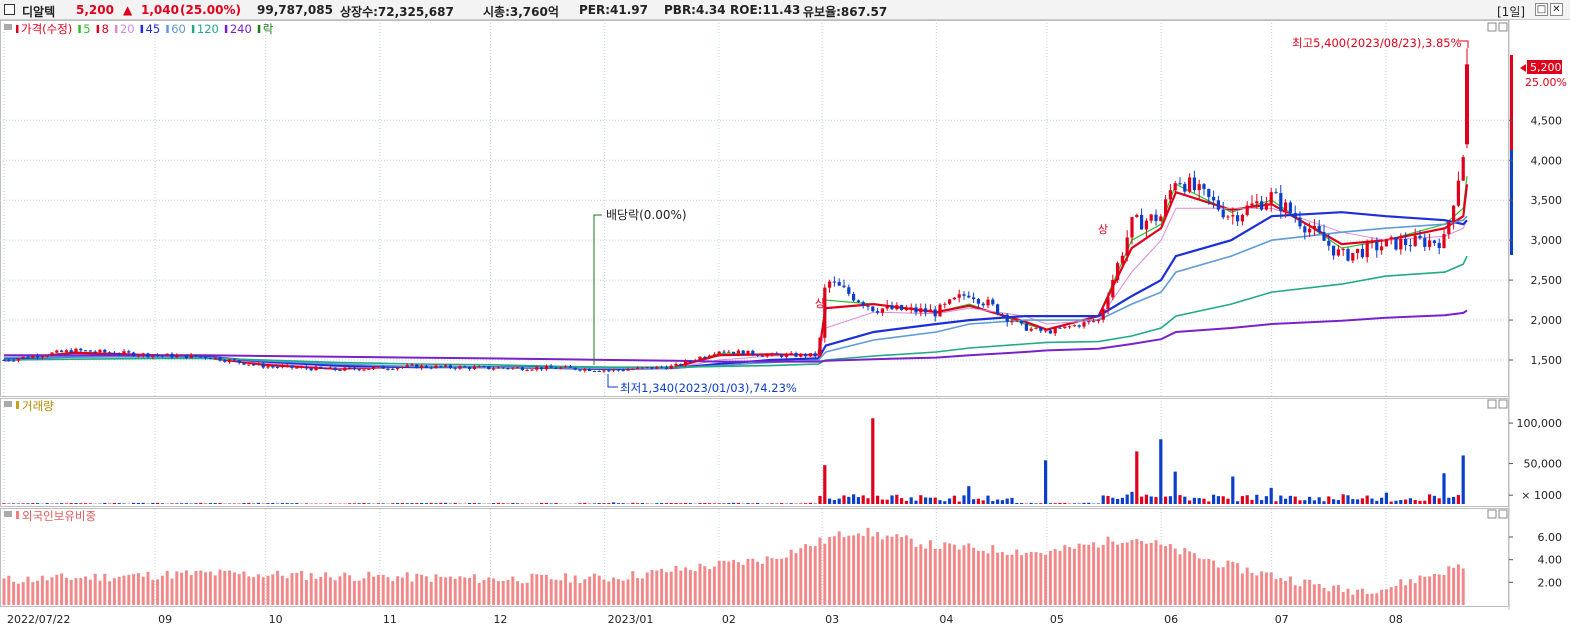 Image resolution: width=1570 pixels, height=629 pixels. I want to click on x-tick-label: 2023/01, so click(631, 619).